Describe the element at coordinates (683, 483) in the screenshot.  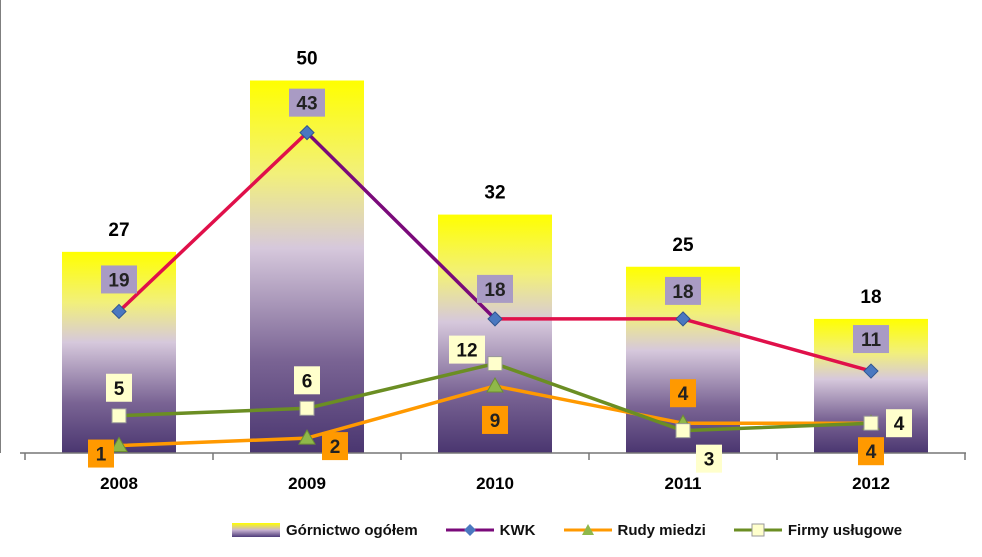
I see `x-tick-label: 2011` at that location.